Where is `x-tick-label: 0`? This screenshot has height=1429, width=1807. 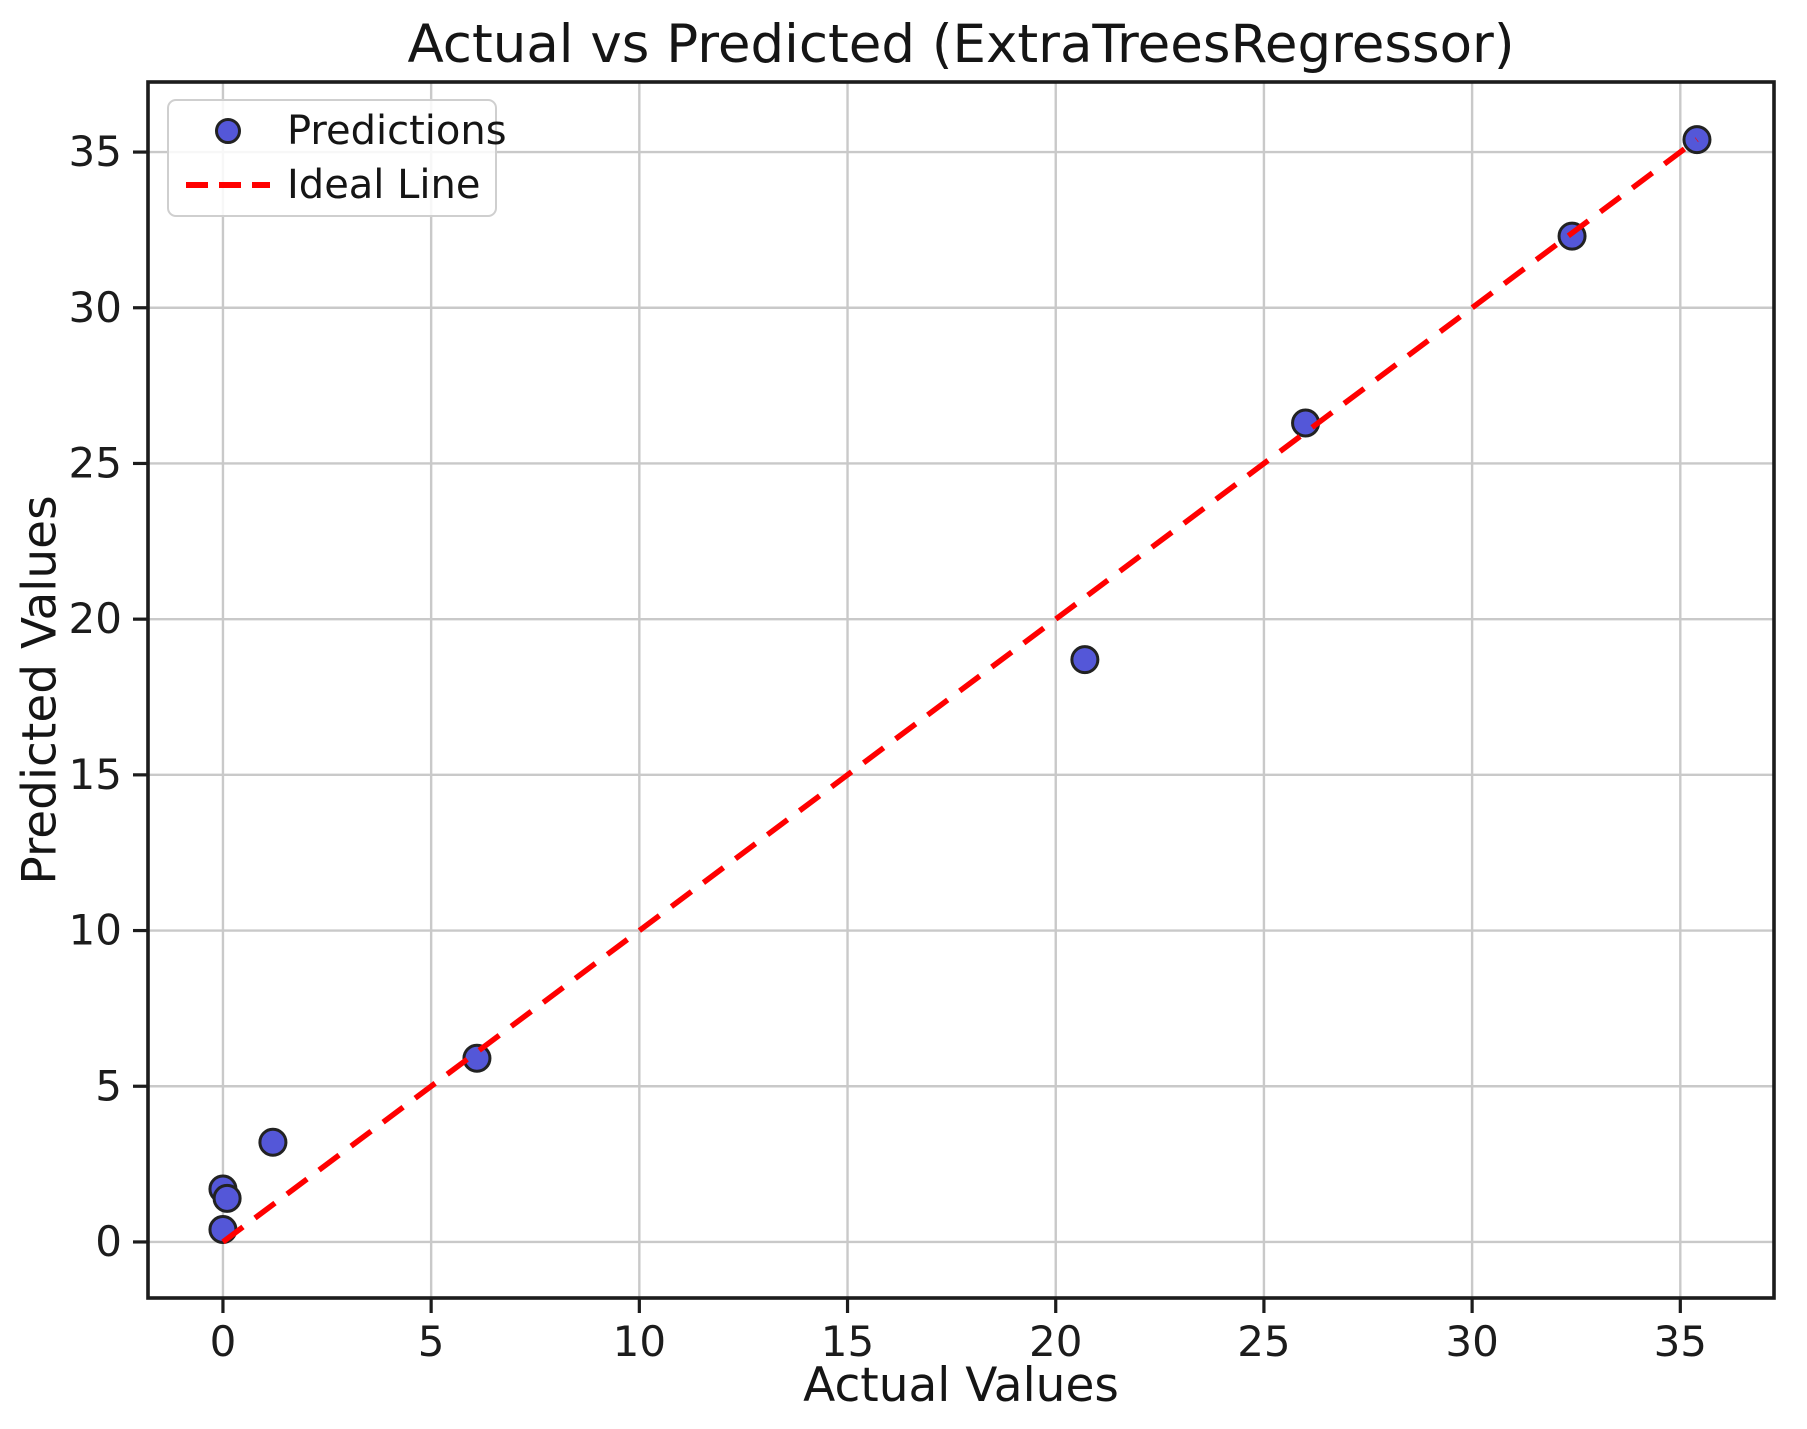 x-tick-label: 0 is located at coordinates (223, 1341).